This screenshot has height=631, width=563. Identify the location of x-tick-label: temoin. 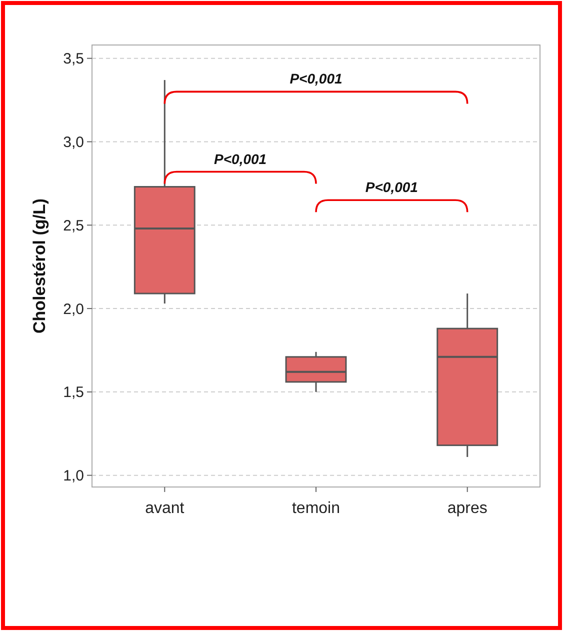
(316, 508).